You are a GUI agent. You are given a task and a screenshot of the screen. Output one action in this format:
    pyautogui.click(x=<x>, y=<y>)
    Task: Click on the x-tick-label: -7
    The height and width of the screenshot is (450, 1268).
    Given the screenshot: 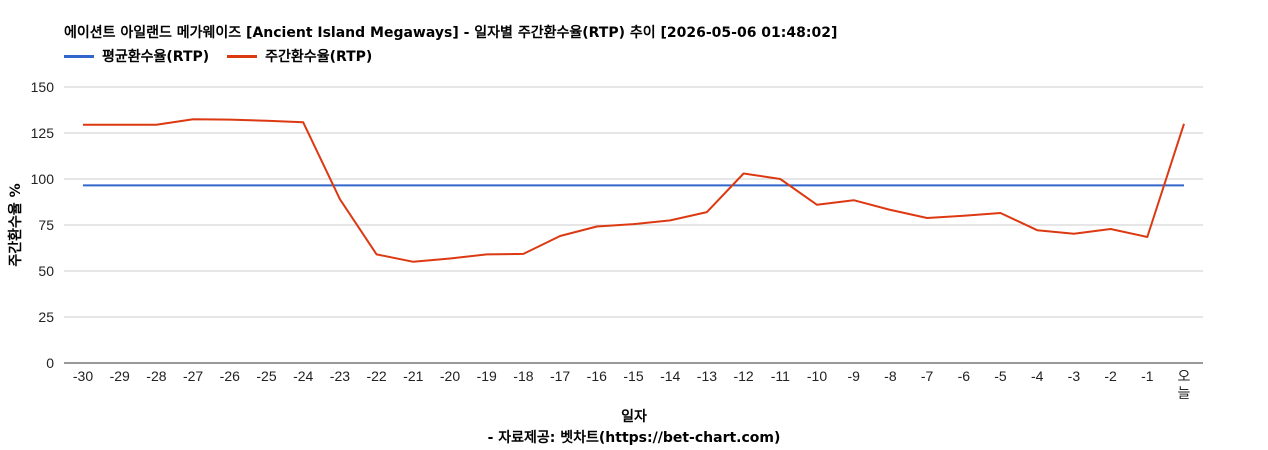 What is the action you would take?
    pyautogui.click(x=927, y=376)
    